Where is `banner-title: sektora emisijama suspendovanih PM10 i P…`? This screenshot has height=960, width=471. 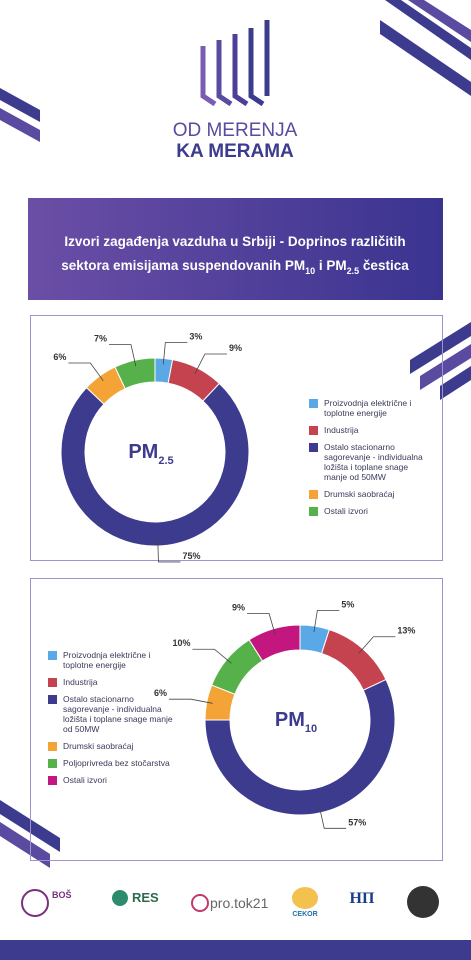 banner-title: sektora emisijama suspendovanih PM10 i P… is located at coordinates (235, 267).